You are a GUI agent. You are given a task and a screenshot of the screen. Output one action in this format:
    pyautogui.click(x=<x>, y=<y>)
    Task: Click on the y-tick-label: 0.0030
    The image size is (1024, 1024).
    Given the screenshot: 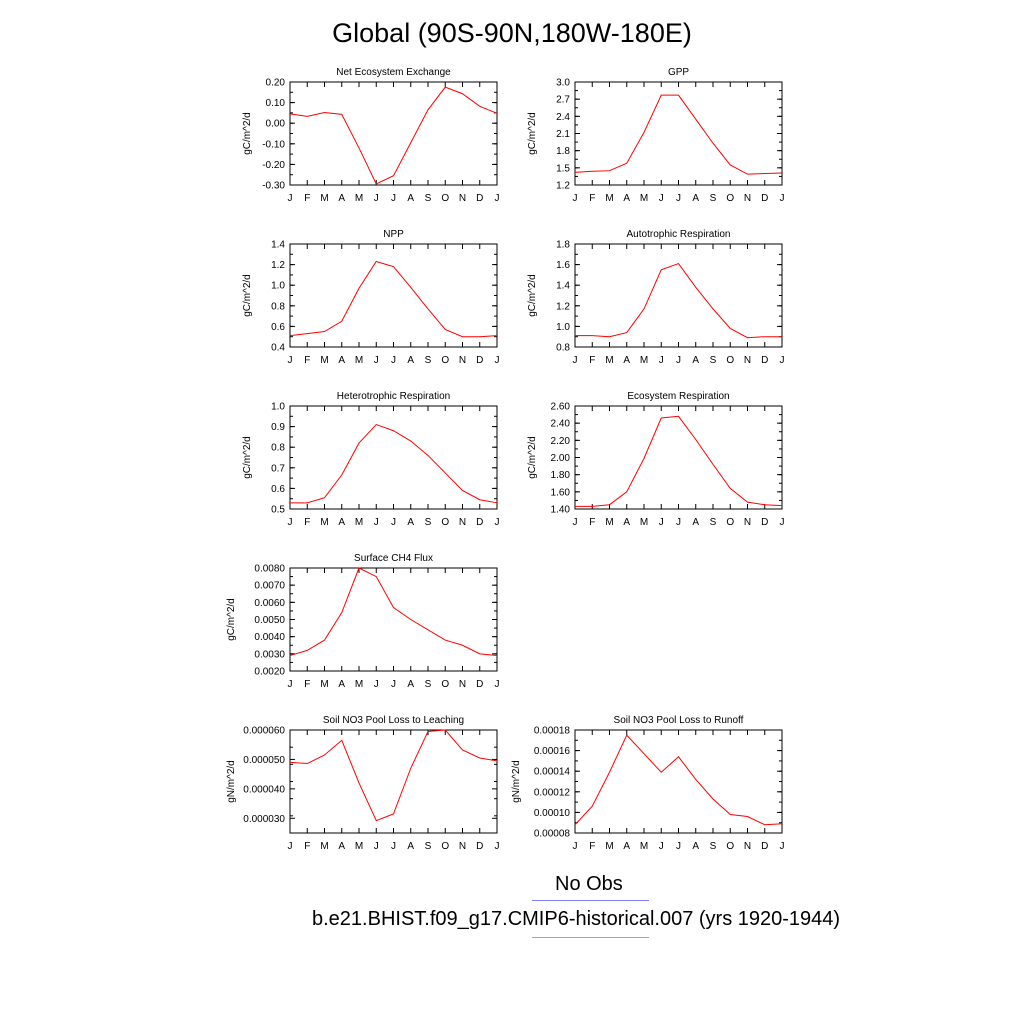 What is the action you would take?
    pyautogui.click(x=269, y=654)
    